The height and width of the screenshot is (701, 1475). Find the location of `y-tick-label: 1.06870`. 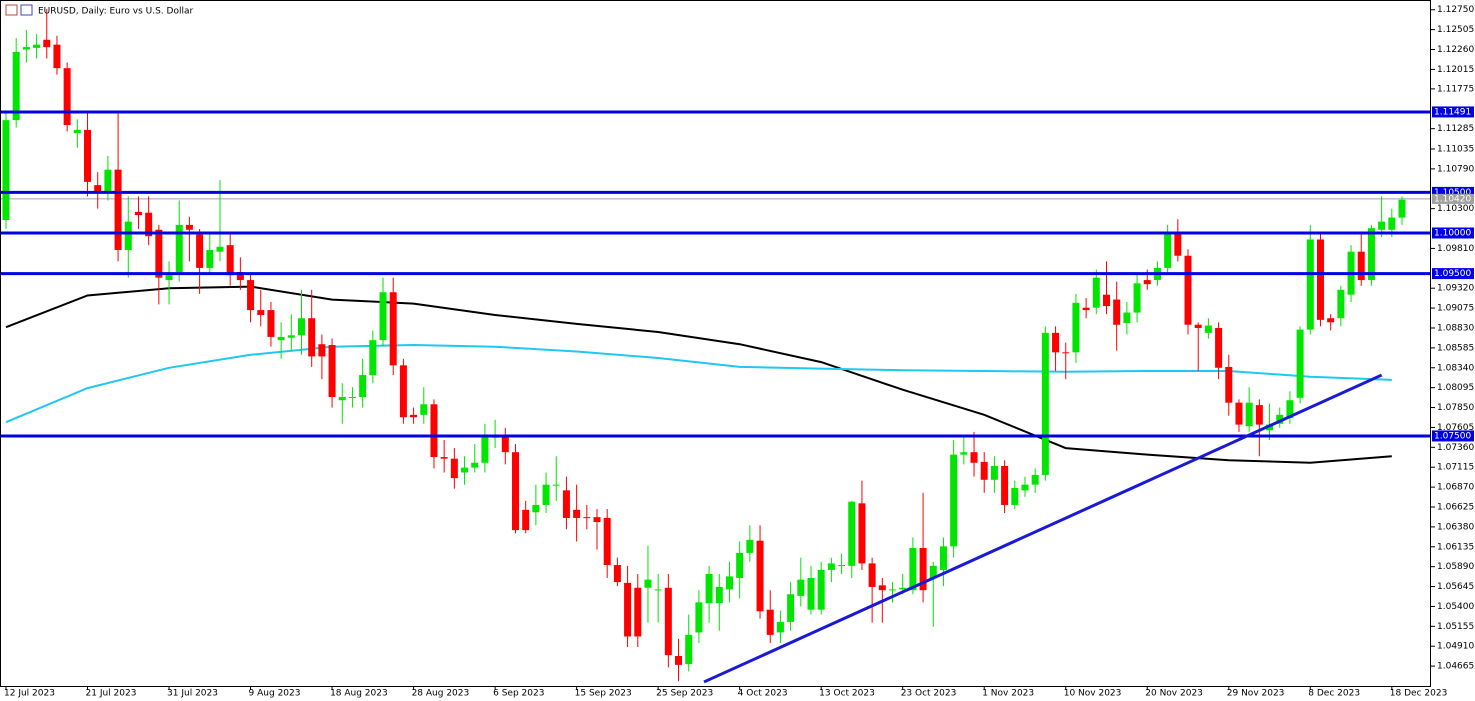

y-tick-label: 1.06870 is located at coordinates (1455, 488).